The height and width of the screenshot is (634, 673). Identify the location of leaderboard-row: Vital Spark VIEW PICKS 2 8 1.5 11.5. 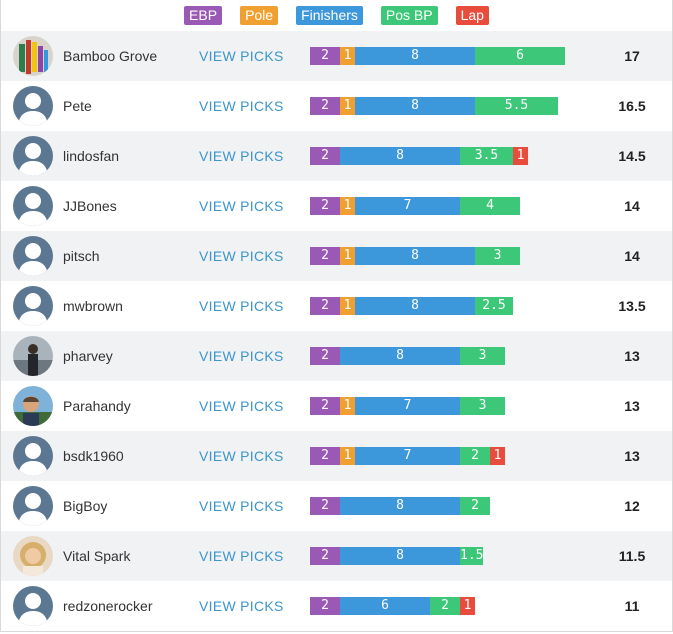
(336, 556).